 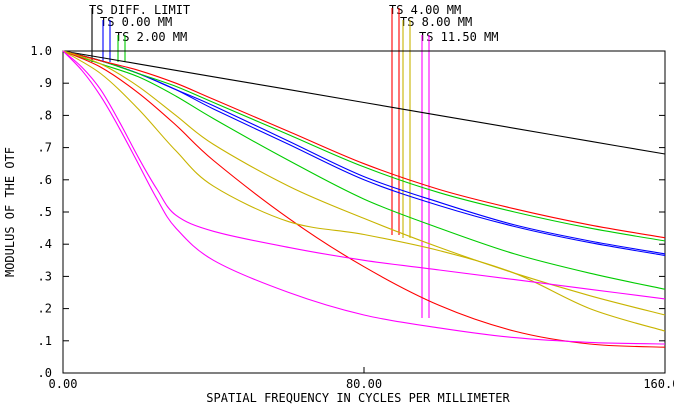 I want to click on y-tick-label: .1, so click(x=45, y=341).